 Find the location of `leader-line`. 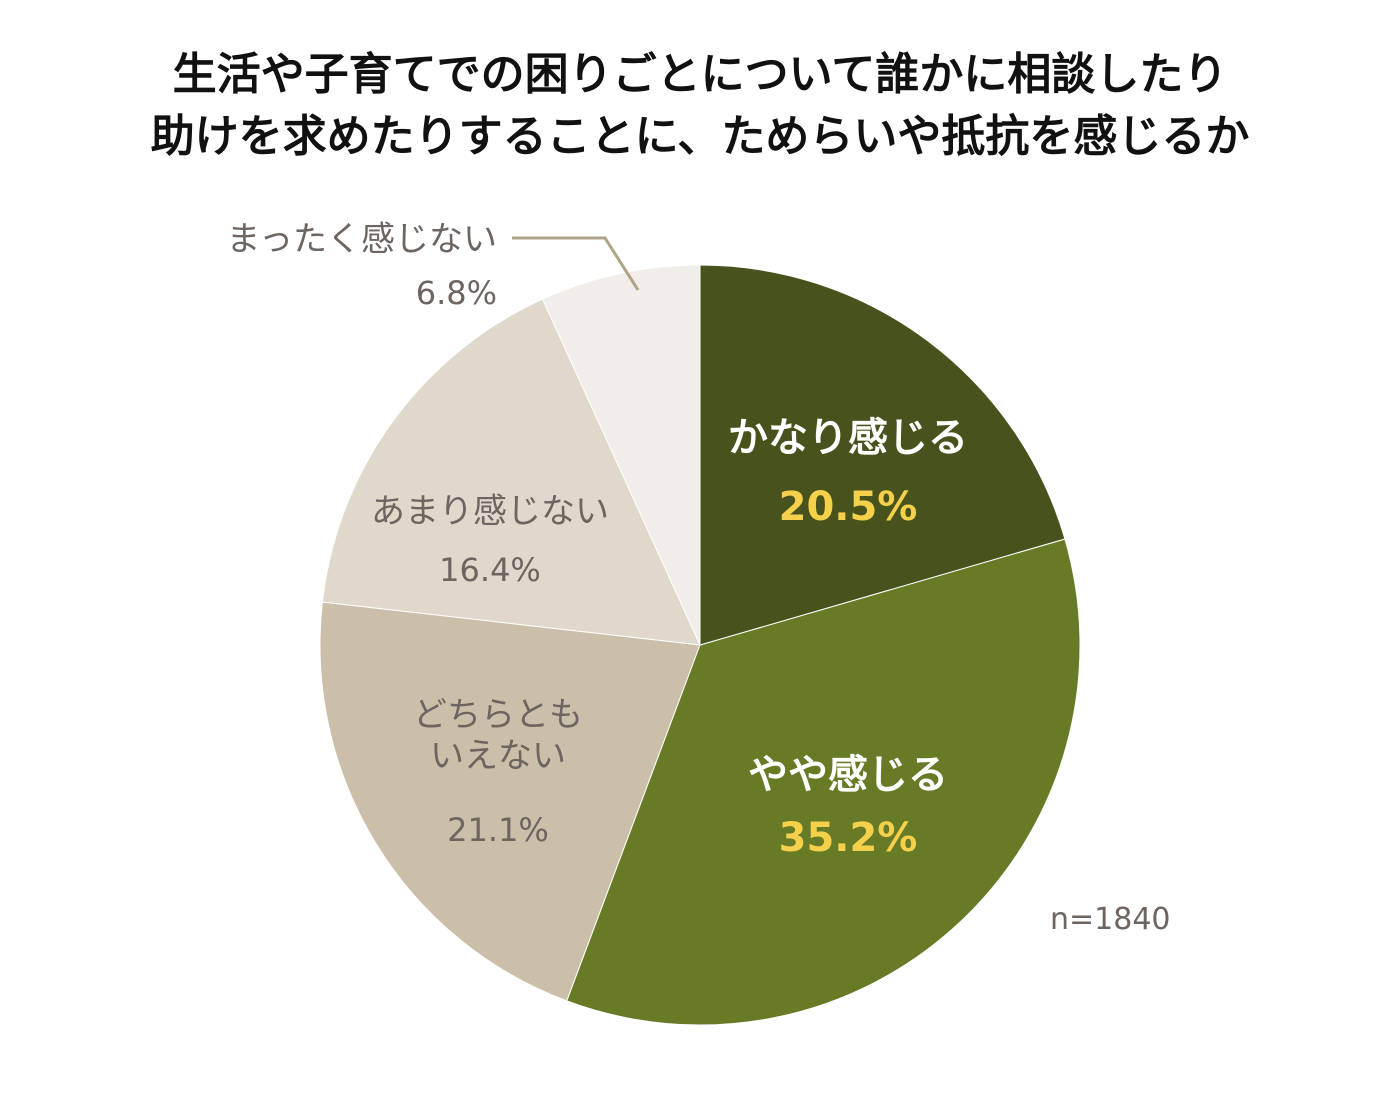

leader-line is located at coordinates (576, 263).